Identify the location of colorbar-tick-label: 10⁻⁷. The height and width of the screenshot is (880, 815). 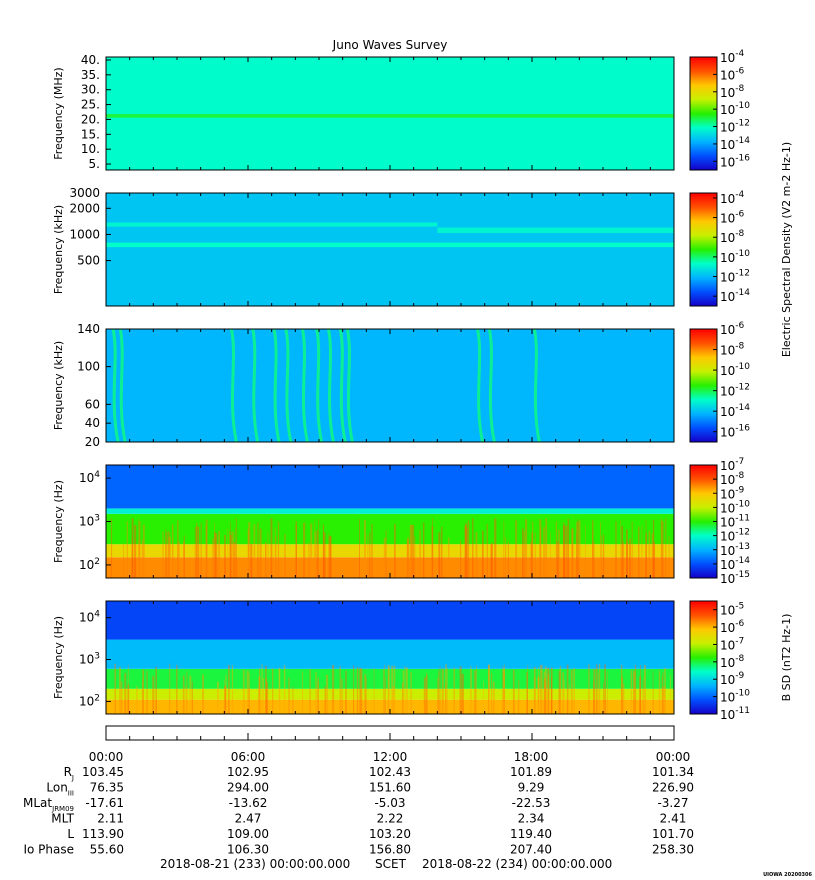
(732, 644).